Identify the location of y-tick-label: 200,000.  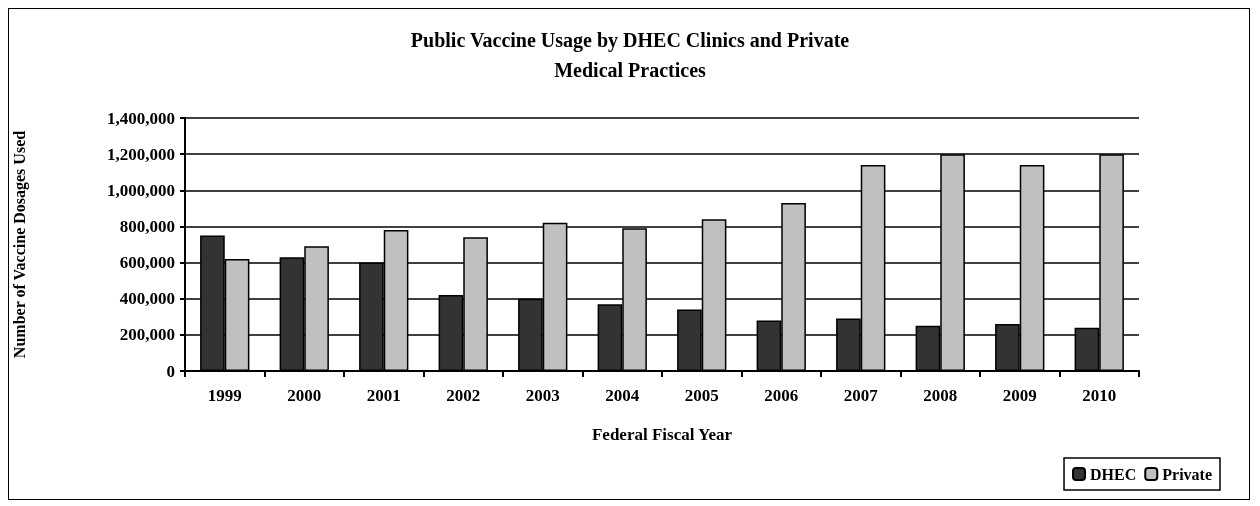
(147, 335).